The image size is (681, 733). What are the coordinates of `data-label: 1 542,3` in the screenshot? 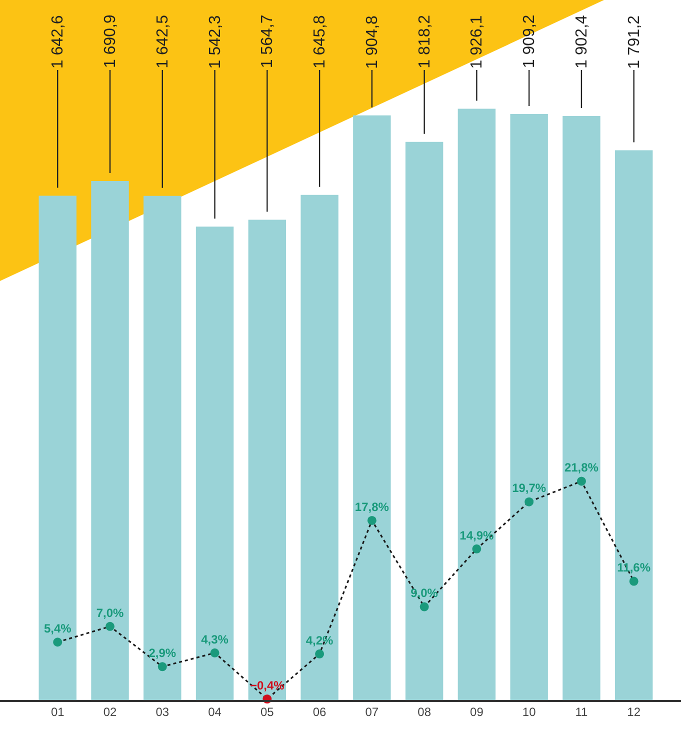 It's located at (215, 42).